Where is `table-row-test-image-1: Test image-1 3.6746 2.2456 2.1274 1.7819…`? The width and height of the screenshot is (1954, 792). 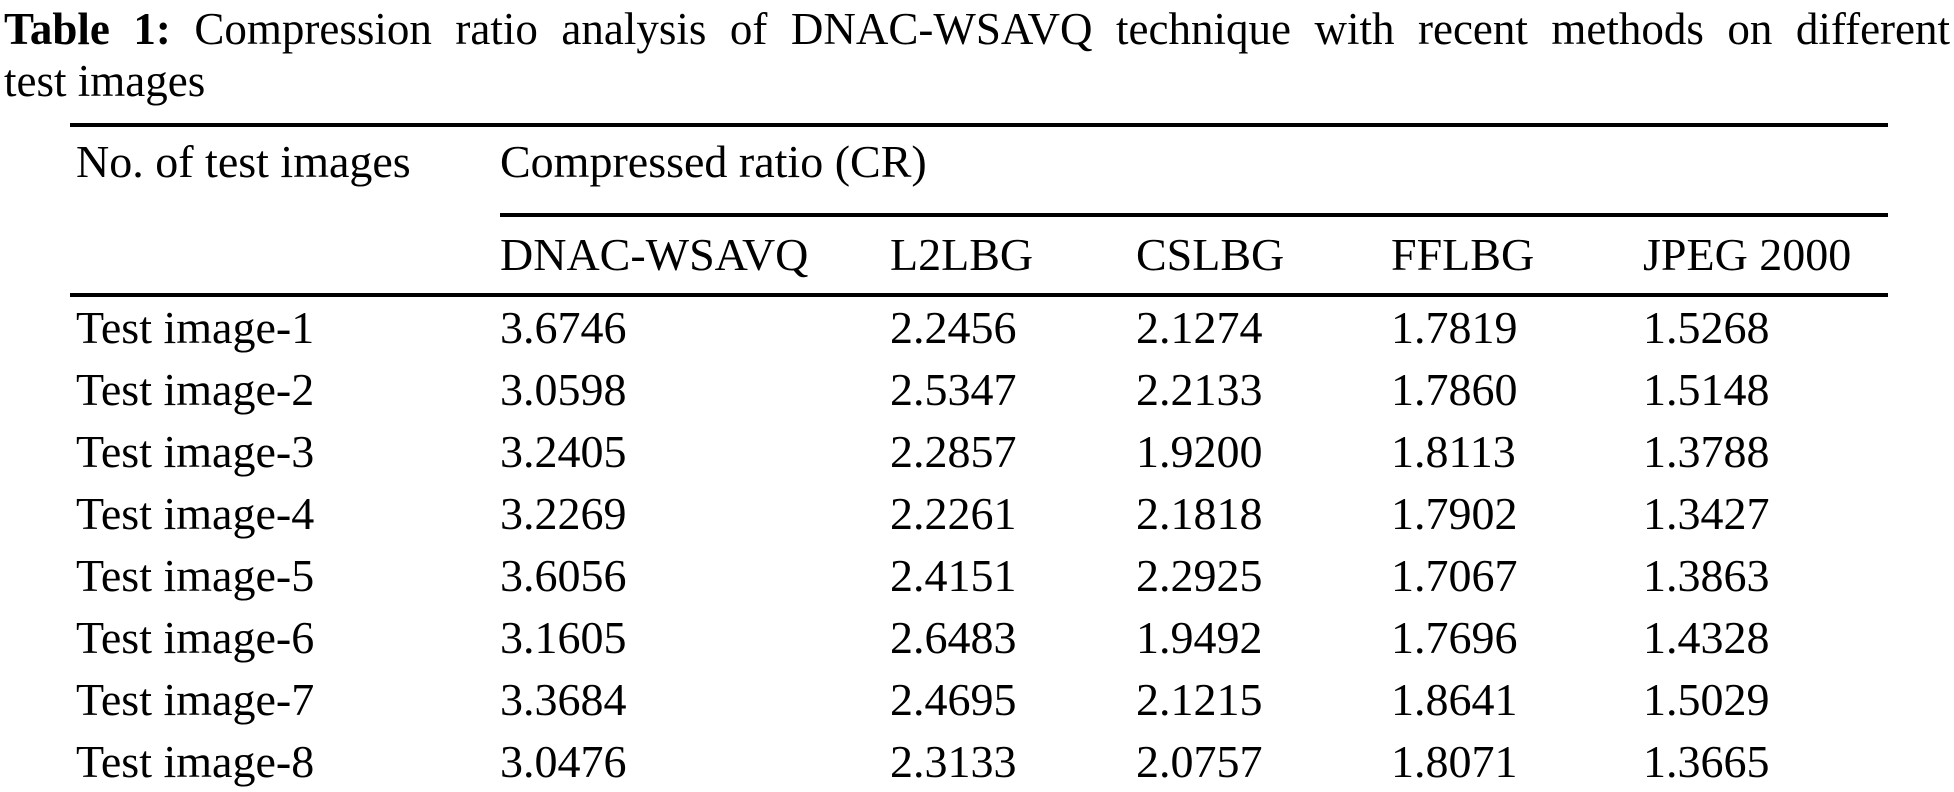
table-row-test-image-1: Test image-1 3.6746 2.2456 2.1274 1.7819… is located at coordinates (979, 327).